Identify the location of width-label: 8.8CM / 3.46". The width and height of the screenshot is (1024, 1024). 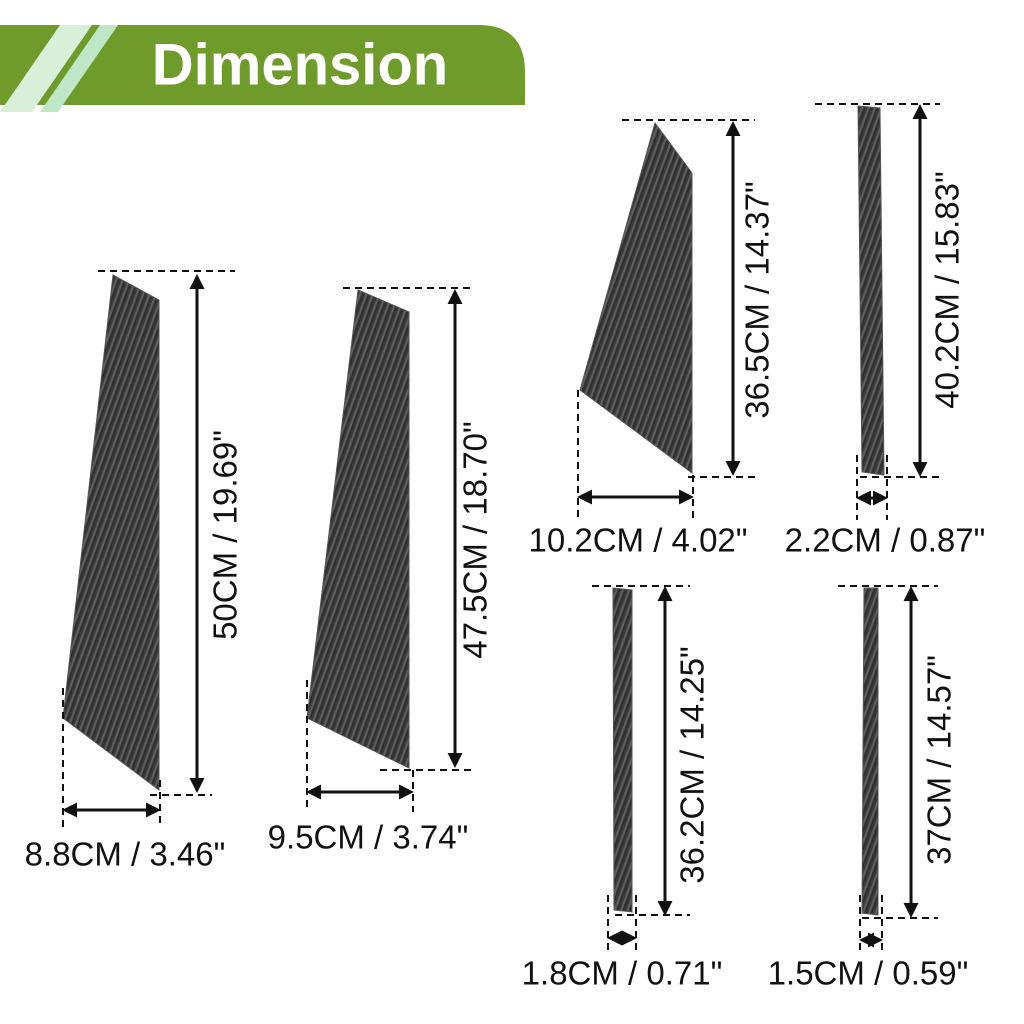
(125, 854).